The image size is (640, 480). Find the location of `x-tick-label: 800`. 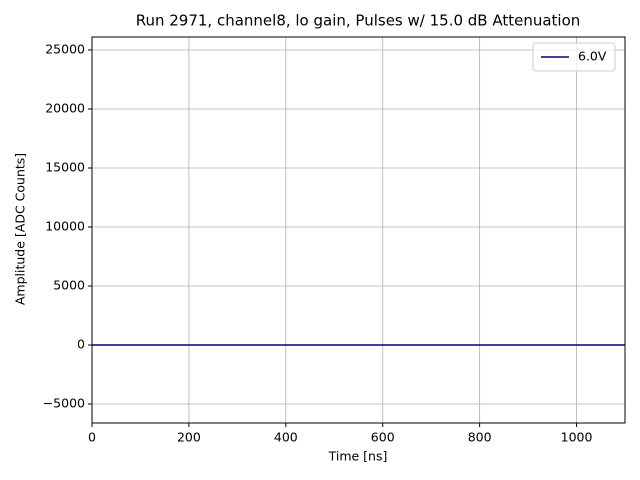

x-tick-label: 800 is located at coordinates (480, 437).